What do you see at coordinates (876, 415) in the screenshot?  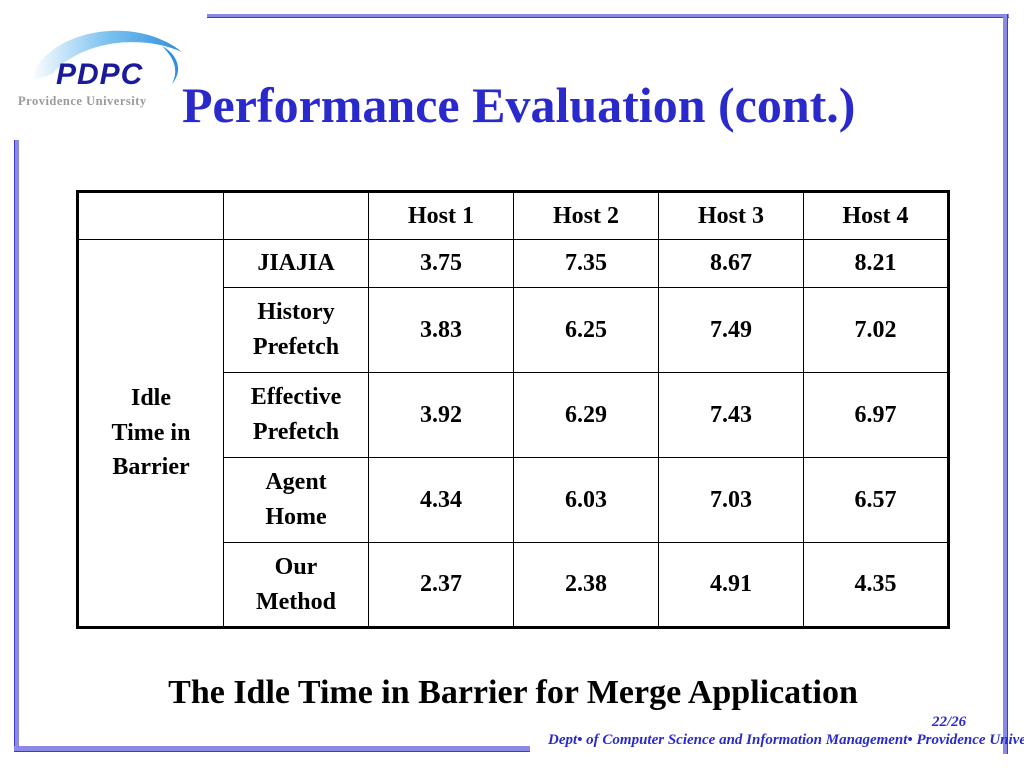 I see `value-cell: 6.97` at bounding box center [876, 415].